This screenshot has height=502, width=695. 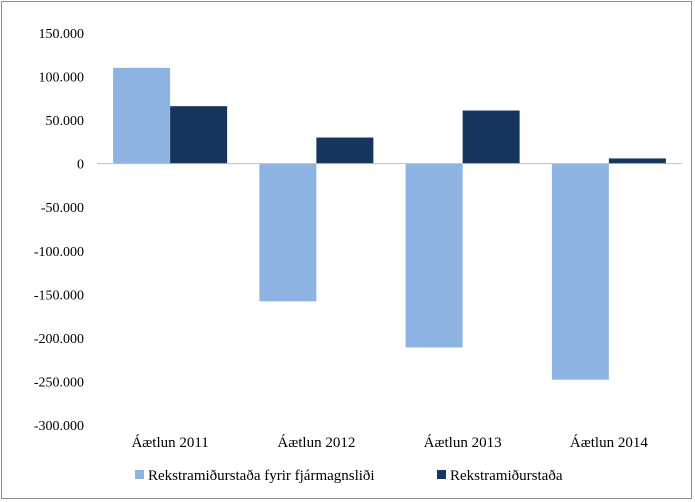 I want to click on y-tick-label: 150.000, so click(x=62, y=34).